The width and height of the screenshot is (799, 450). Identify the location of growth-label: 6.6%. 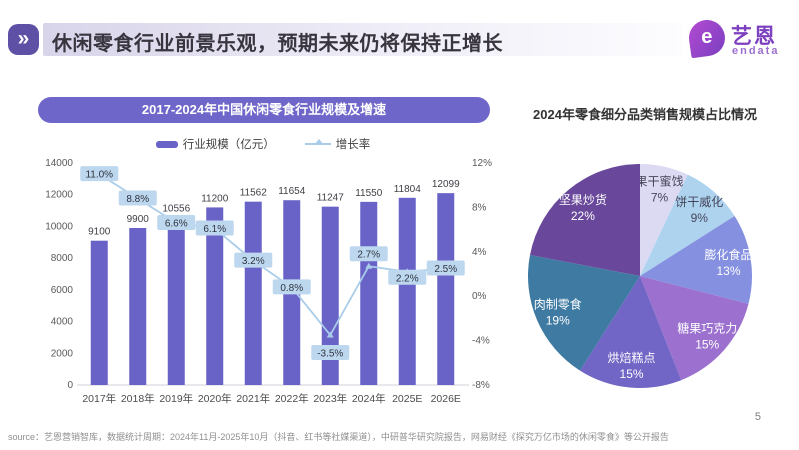
(176, 223).